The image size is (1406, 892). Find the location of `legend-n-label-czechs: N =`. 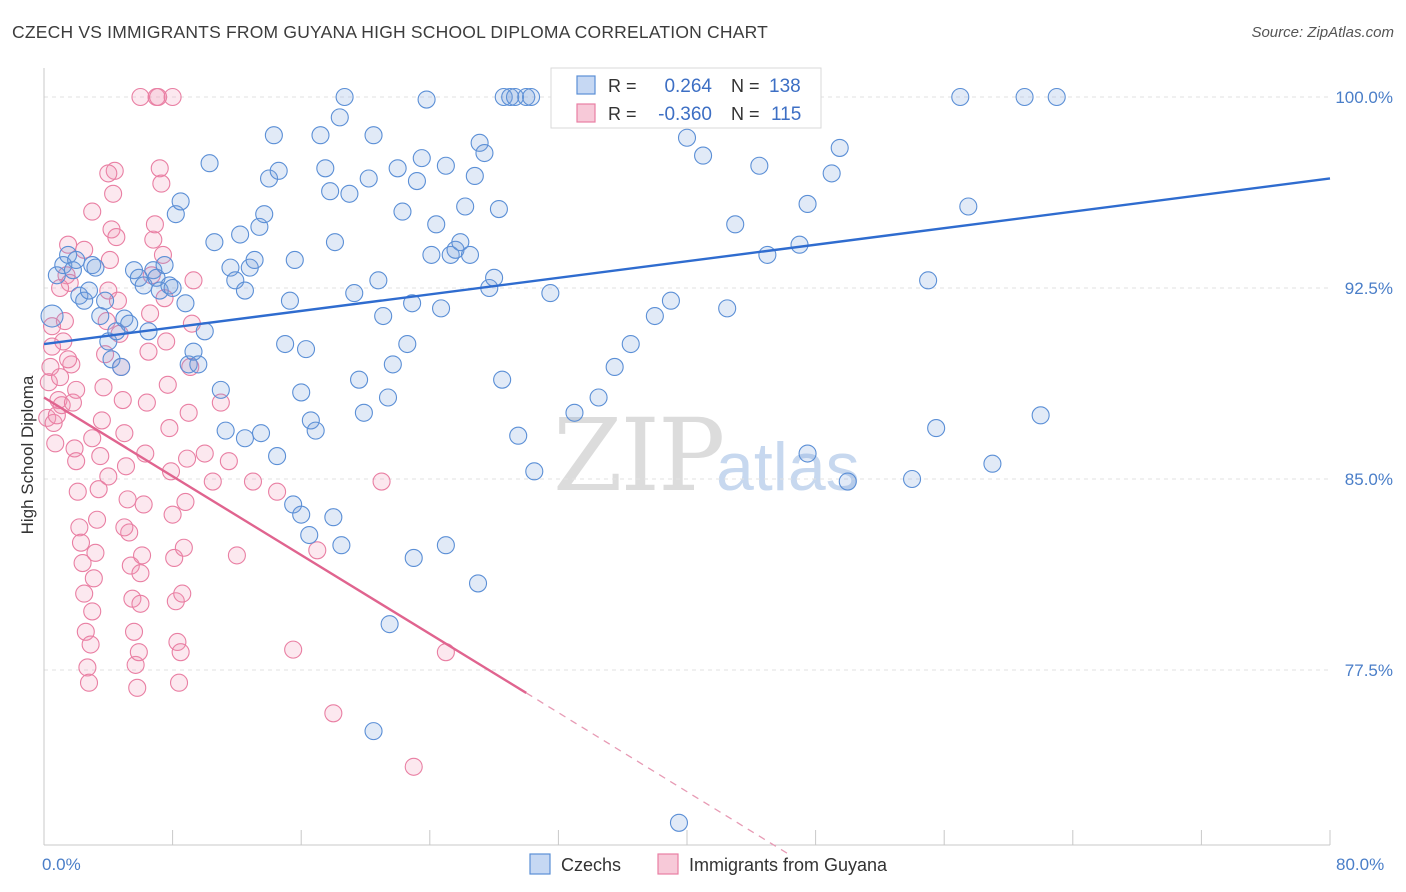

legend-n-label-czechs: N = is located at coordinates (745, 86).